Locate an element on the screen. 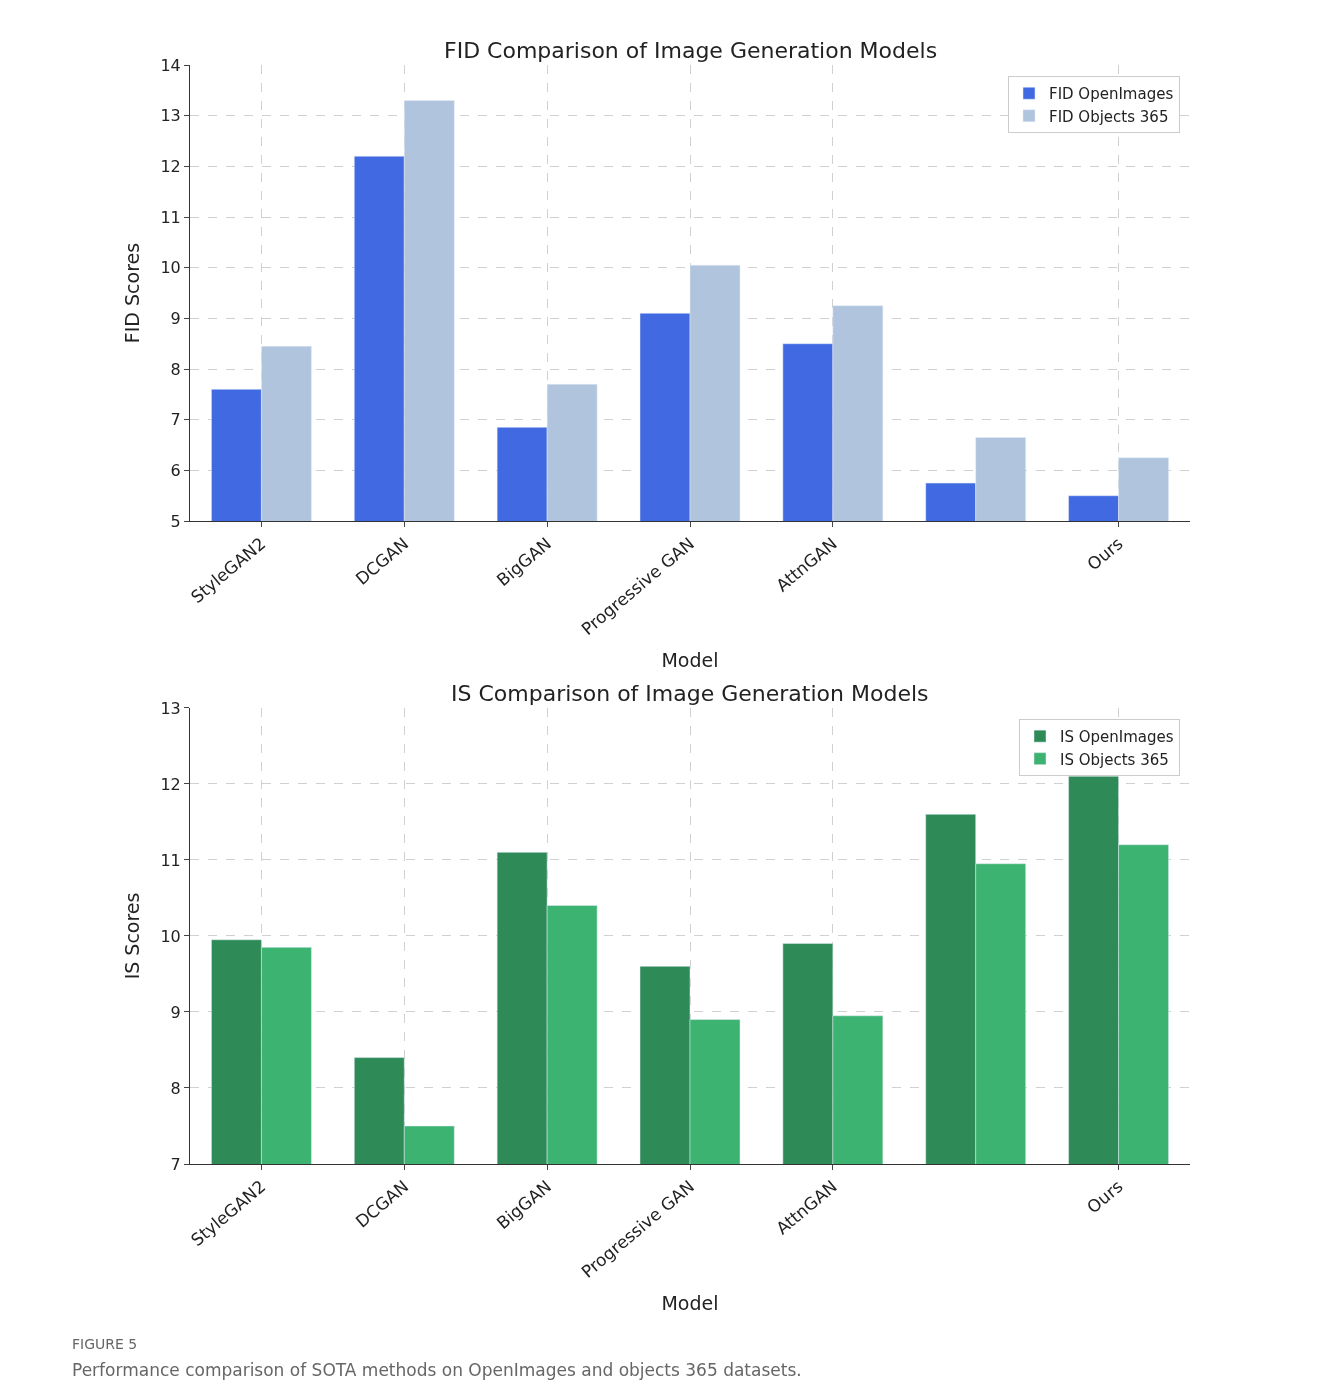 This screenshot has height=1394, width=1325. legend-label: FID OpenImages is located at coordinates (1111, 94).